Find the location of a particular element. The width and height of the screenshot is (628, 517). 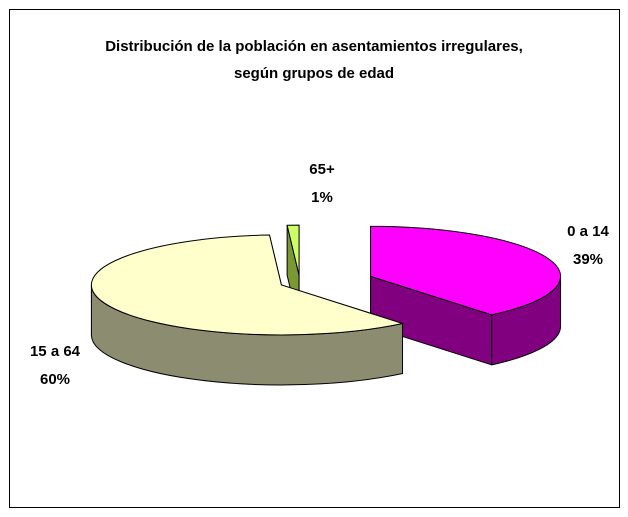

value-label: 1% is located at coordinates (322, 197).